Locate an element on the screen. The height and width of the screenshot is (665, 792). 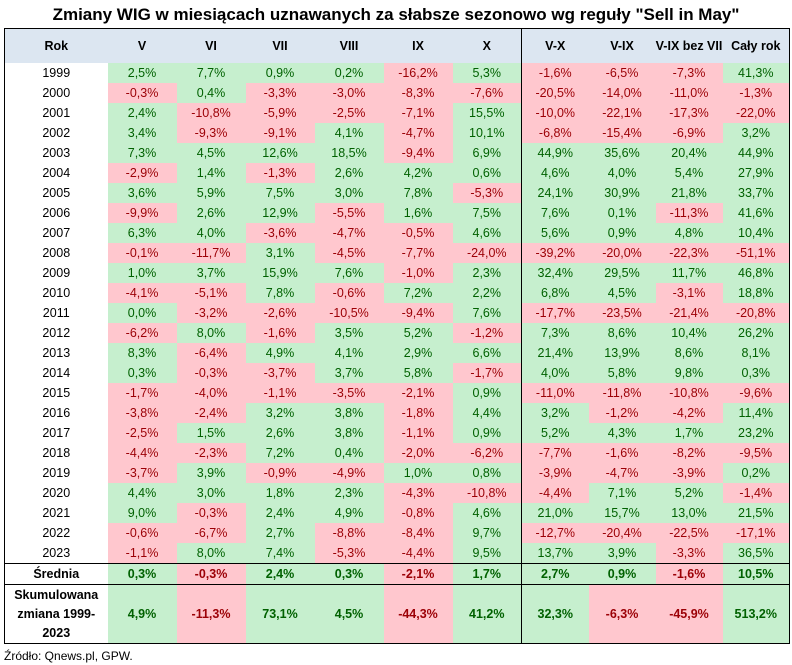
value-cell: -7,3% is located at coordinates (689, 73).